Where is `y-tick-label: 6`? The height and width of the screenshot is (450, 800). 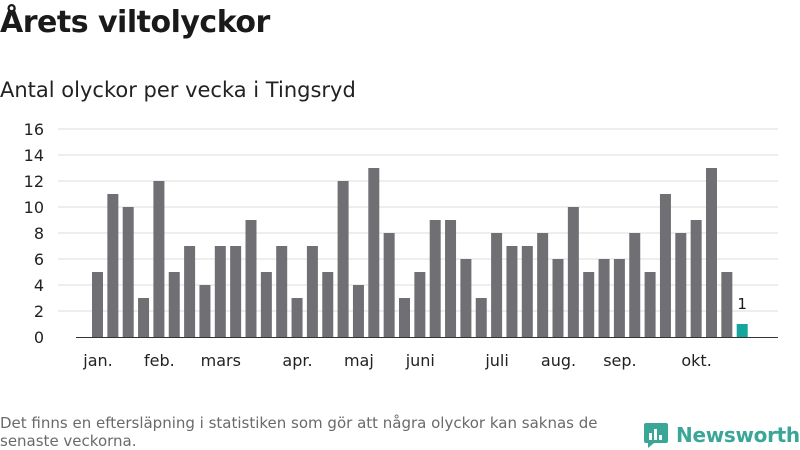 y-tick-label: 6 is located at coordinates (39, 259).